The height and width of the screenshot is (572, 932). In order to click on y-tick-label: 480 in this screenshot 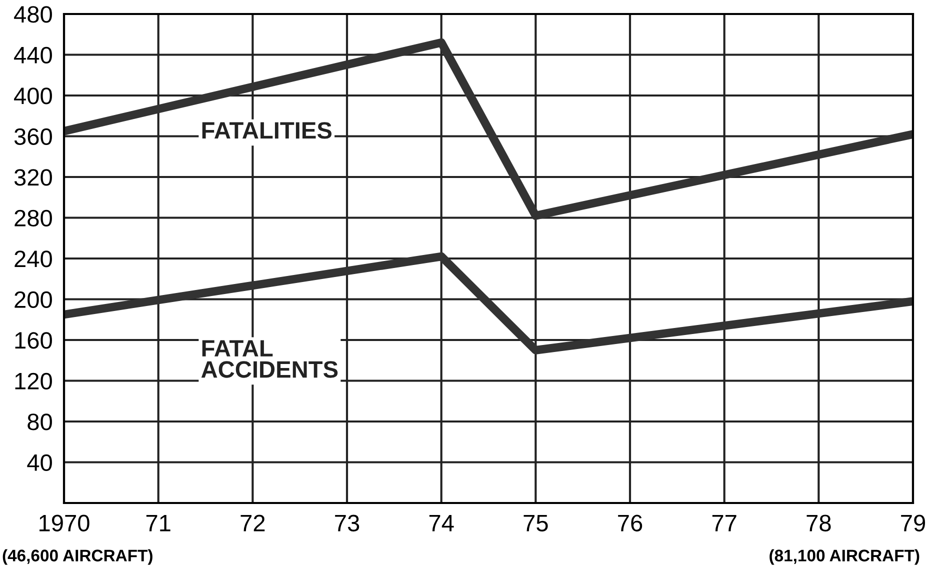, I will do `click(33, 14)`.